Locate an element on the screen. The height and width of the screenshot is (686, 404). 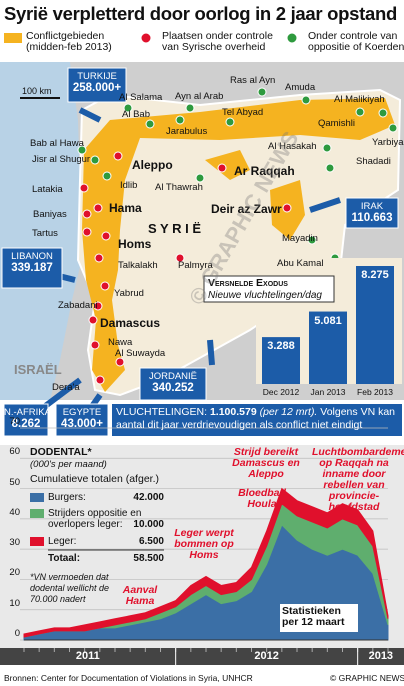
annotation-box is located at coordinates (319, 618).